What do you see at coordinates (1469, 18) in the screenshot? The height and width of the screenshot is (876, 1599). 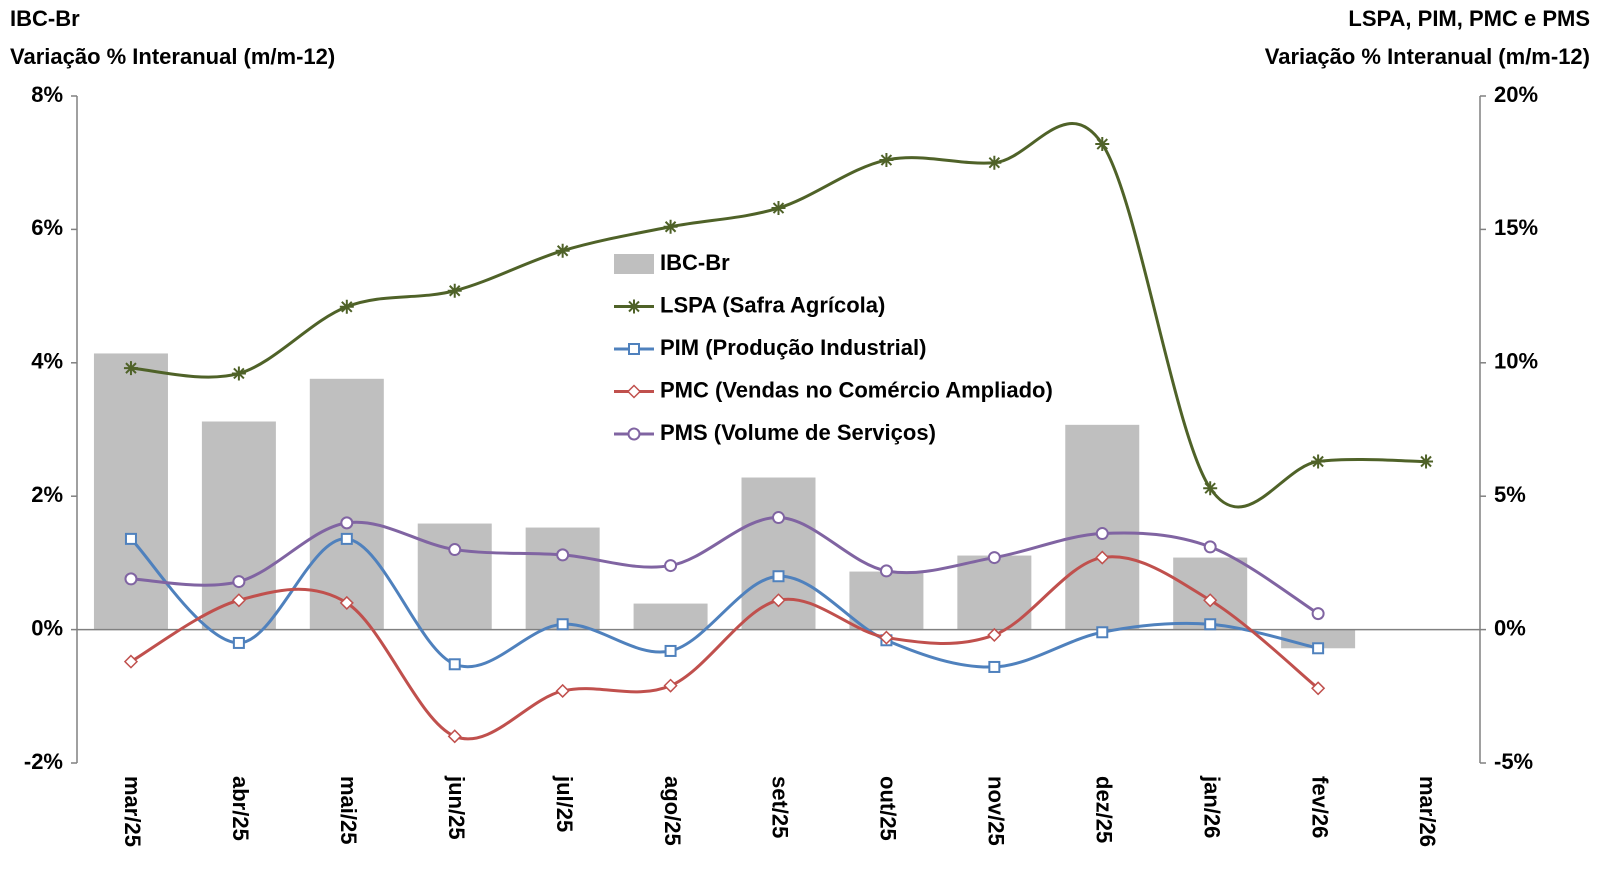 I see `y2-axis-title: LSPA, PIM, PMC e PMS` at bounding box center [1469, 18].